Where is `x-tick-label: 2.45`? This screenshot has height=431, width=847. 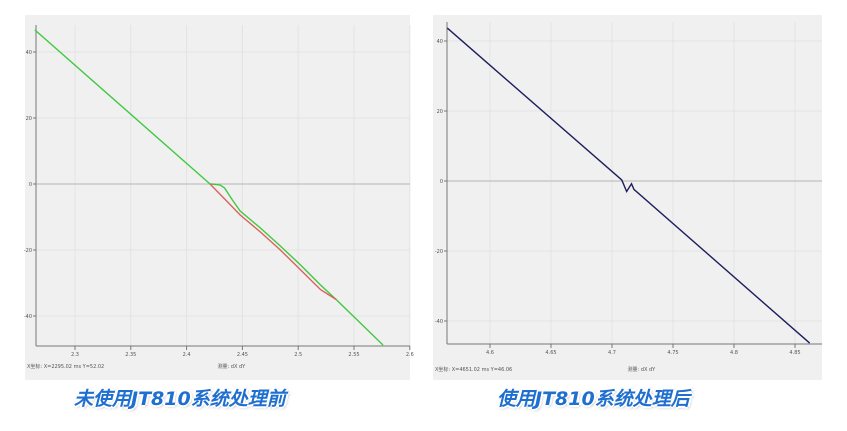
x-tick-label: 2.45 is located at coordinates (242, 355).